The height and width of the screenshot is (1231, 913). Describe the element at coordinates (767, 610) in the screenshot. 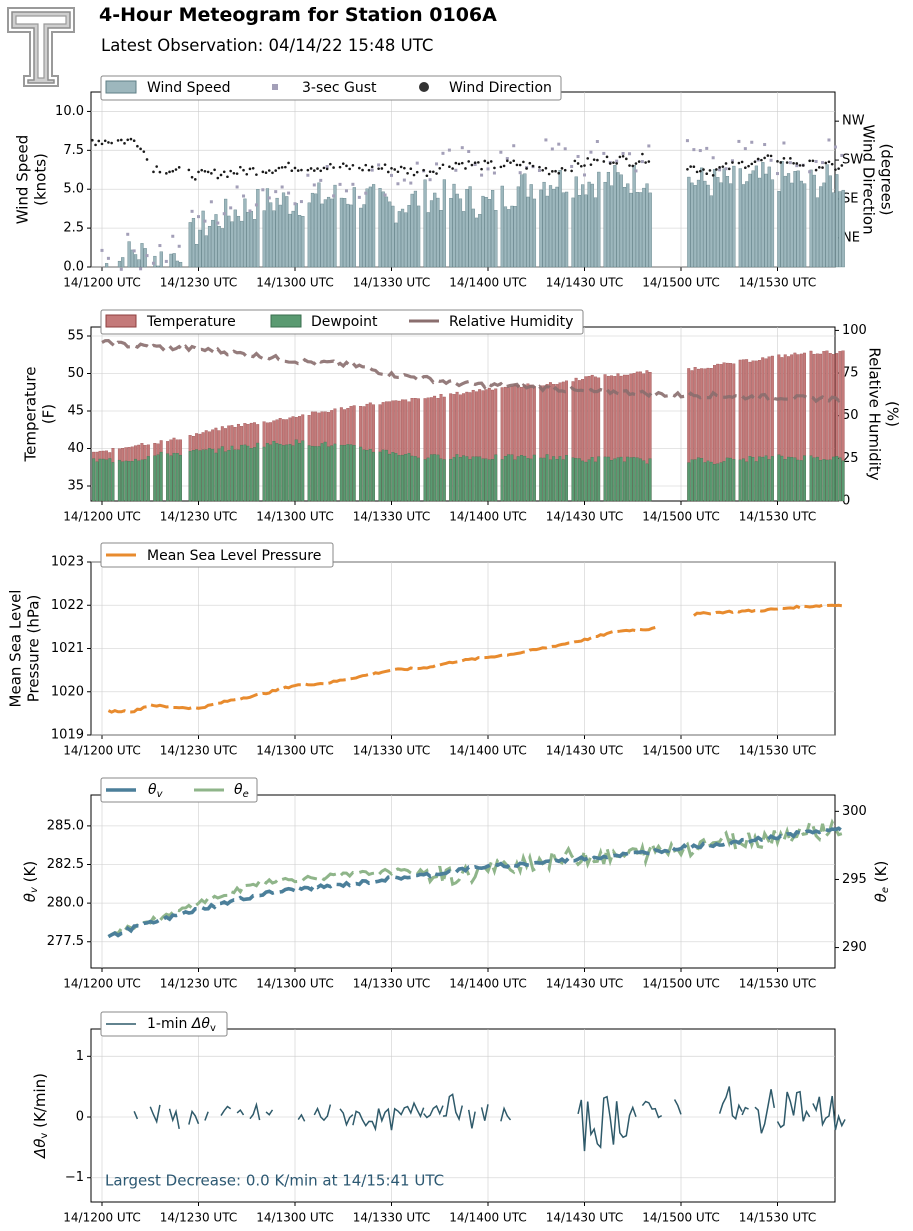

I see `mslp-line` at that location.